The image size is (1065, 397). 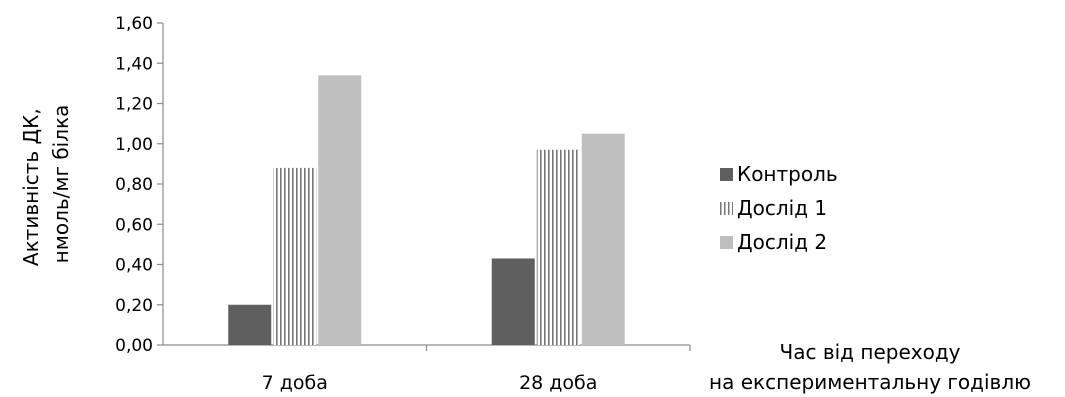 What do you see at coordinates (870, 382) in the screenshot?
I see `x-axis-title-line2: на експериментальну годівлю` at bounding box center [870, 382].